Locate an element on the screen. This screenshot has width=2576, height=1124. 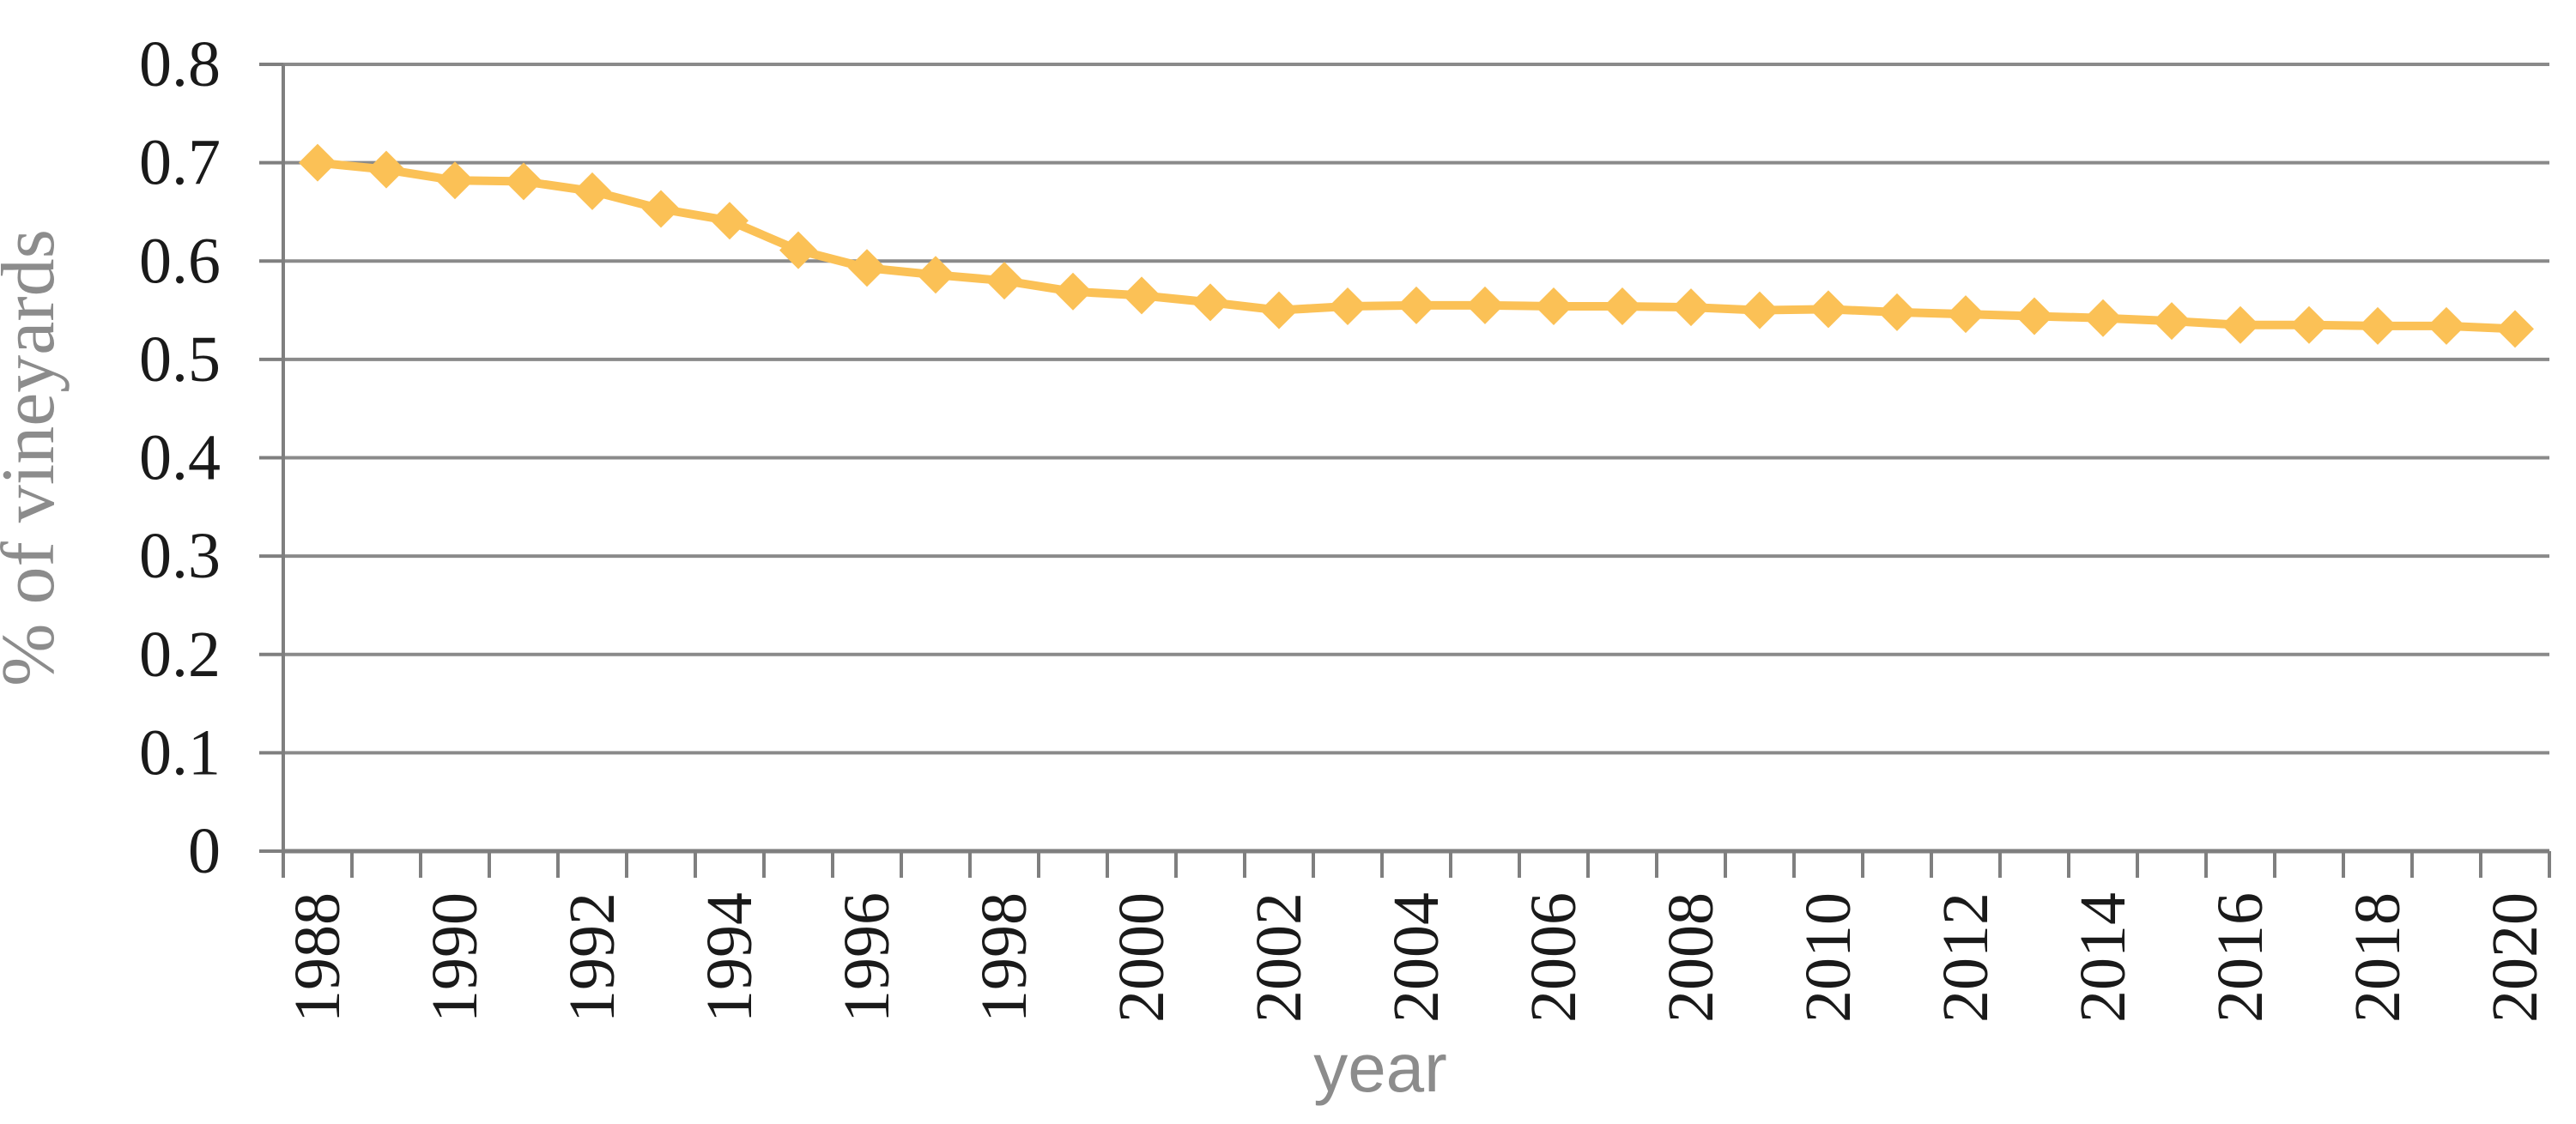
data-point-marker-2016 is located at coordinates (2240, 324).